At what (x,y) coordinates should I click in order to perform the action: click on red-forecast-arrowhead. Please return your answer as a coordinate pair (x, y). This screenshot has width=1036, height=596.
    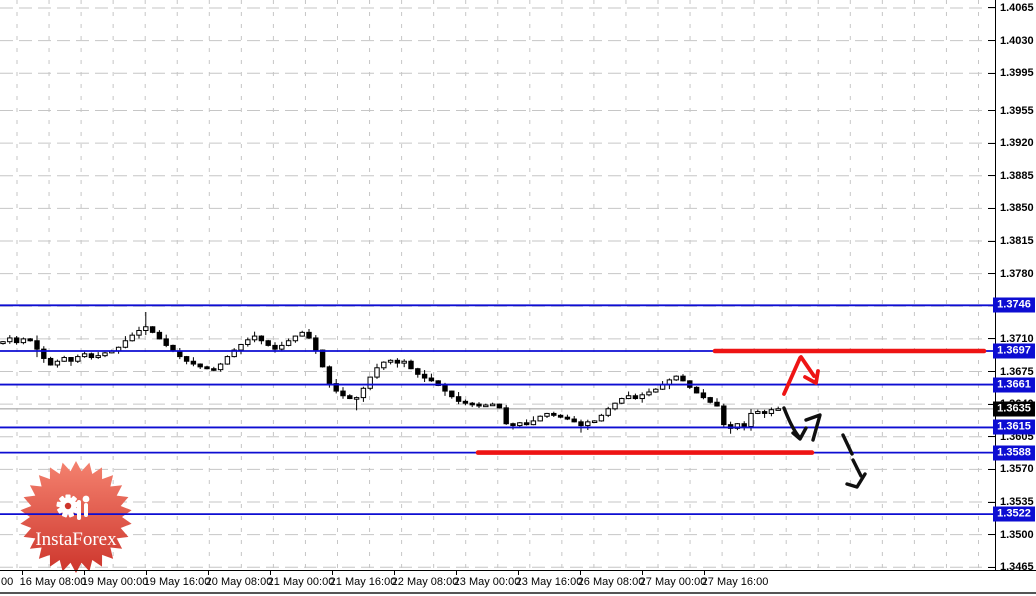
    Looking at the image, I should click on (811, 377).